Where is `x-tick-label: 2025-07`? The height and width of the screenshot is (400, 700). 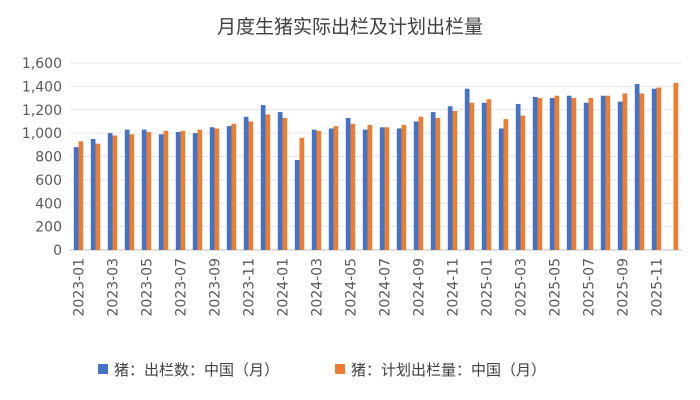 x-tick-label: 2025-07 is located at coordinates (590, 287).